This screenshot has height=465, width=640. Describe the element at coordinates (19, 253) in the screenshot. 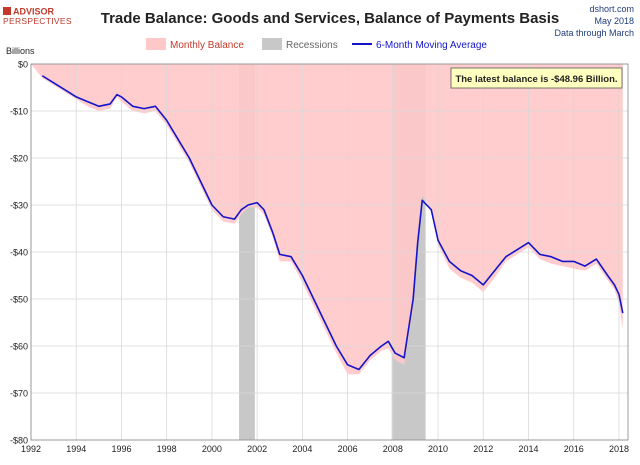

I see `y-tick-label-4: -$40` at that location.